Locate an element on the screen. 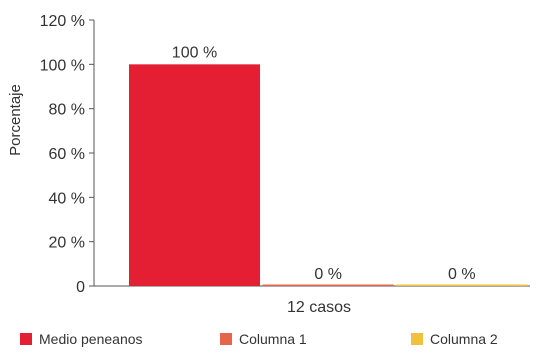  legend-label: Columna 1 is located at coordinates (273, 339).